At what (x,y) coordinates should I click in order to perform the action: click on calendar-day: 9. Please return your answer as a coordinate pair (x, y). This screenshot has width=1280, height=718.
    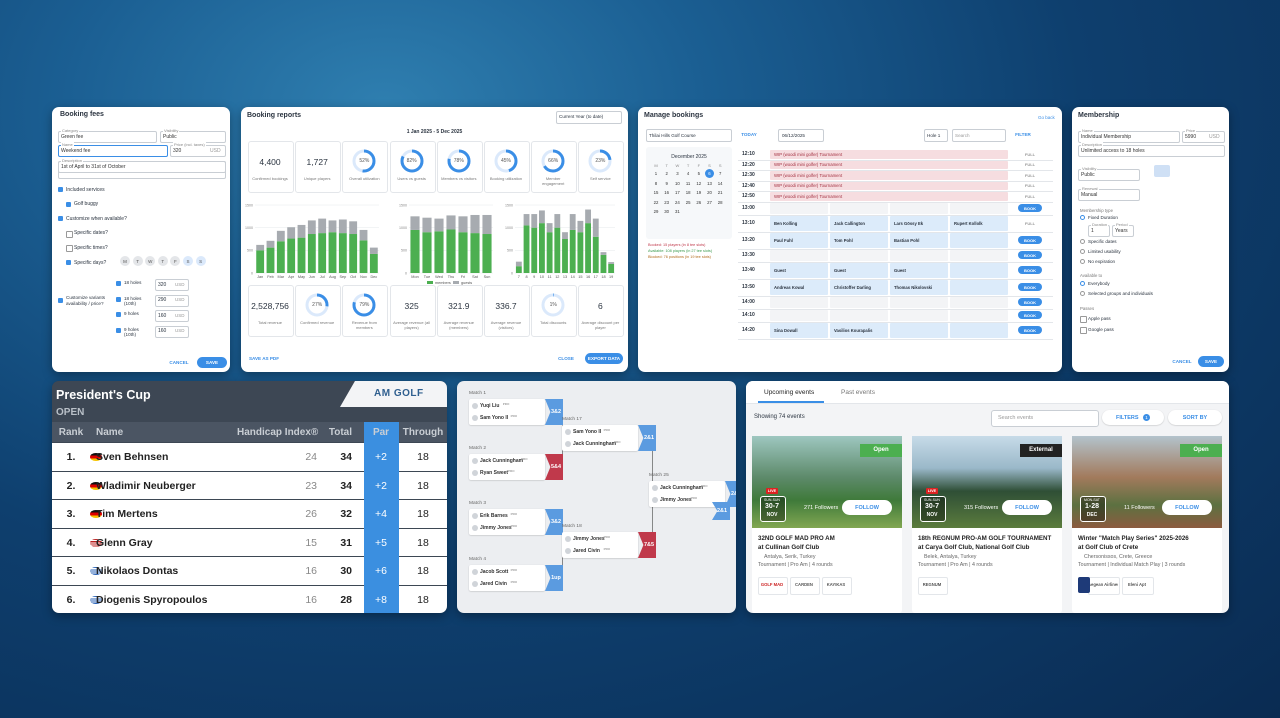
    Looking at the image, I should click on (666, 183).